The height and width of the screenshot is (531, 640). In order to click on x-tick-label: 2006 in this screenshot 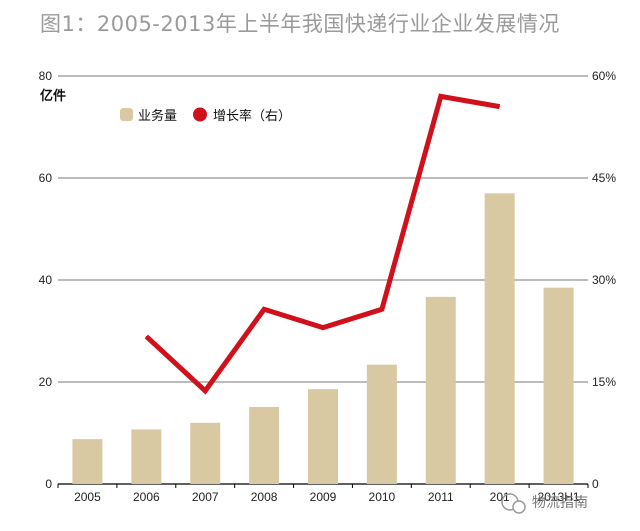, I will do `click(146, 497)`.